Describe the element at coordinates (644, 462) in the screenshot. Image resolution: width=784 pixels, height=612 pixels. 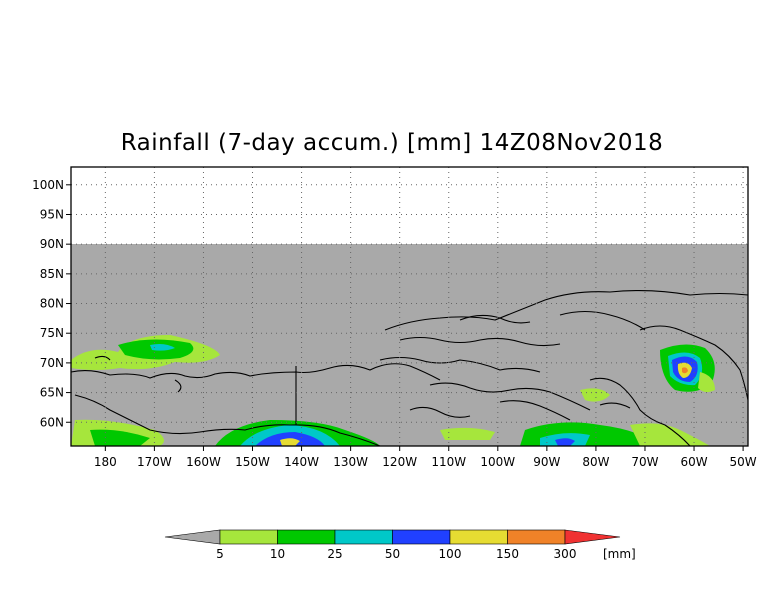
I see `lon-tick-label: 70W` at that location.